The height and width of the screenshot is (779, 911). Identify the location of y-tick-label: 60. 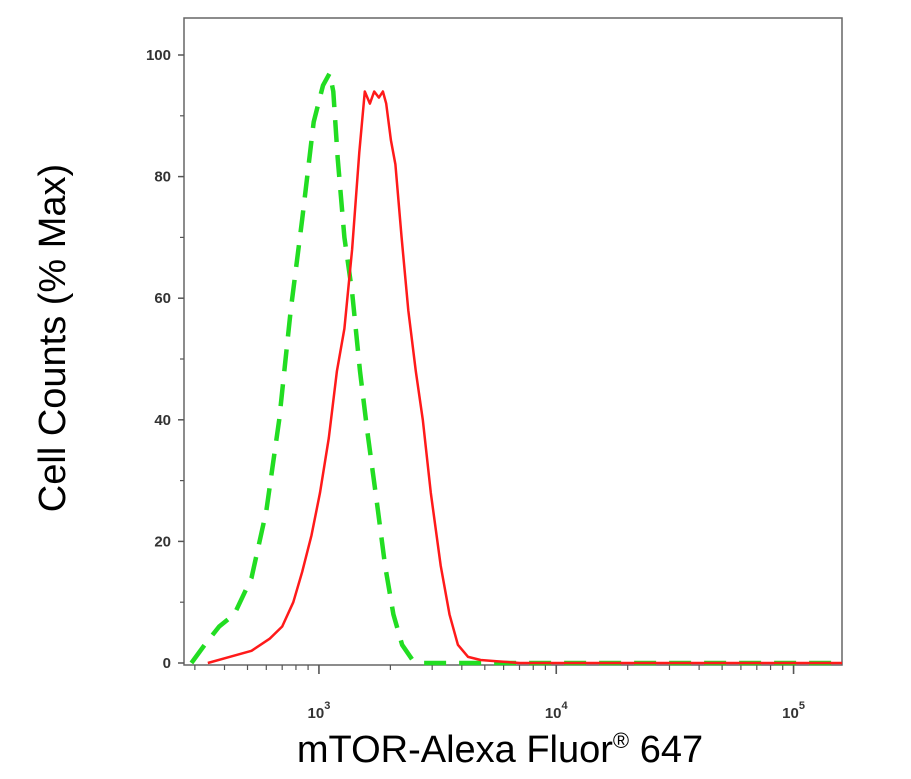
(162, 298).